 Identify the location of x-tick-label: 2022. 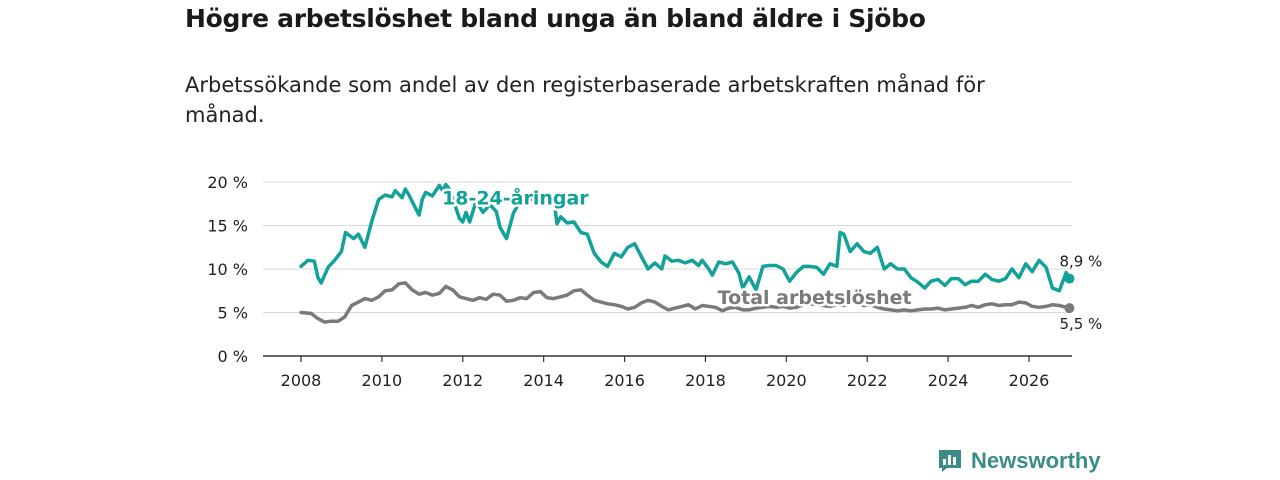
(867, 380).